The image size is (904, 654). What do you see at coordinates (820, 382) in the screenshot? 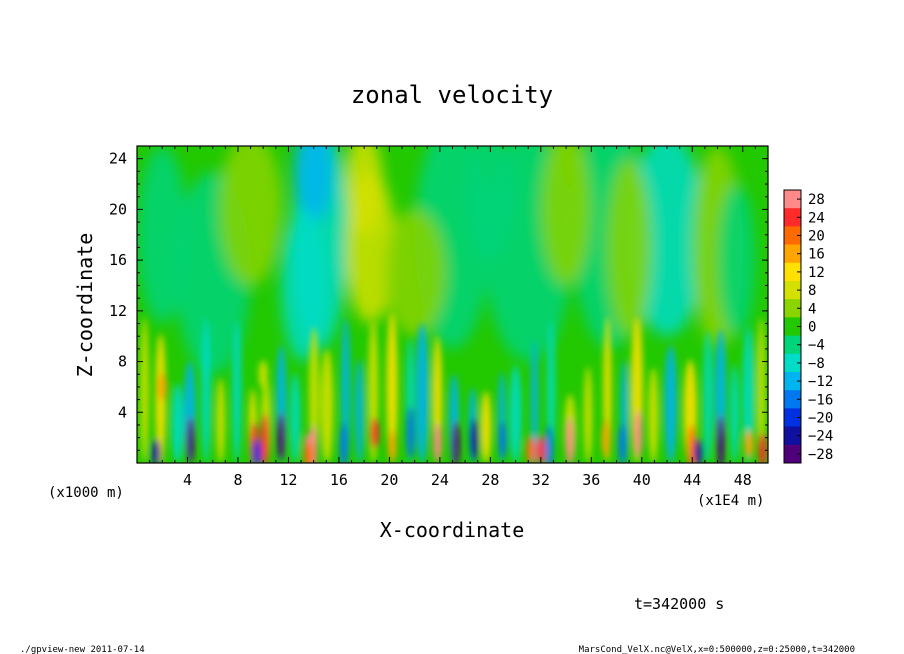
I see `colorbar-label: −12` at bounding box center [820, 382].